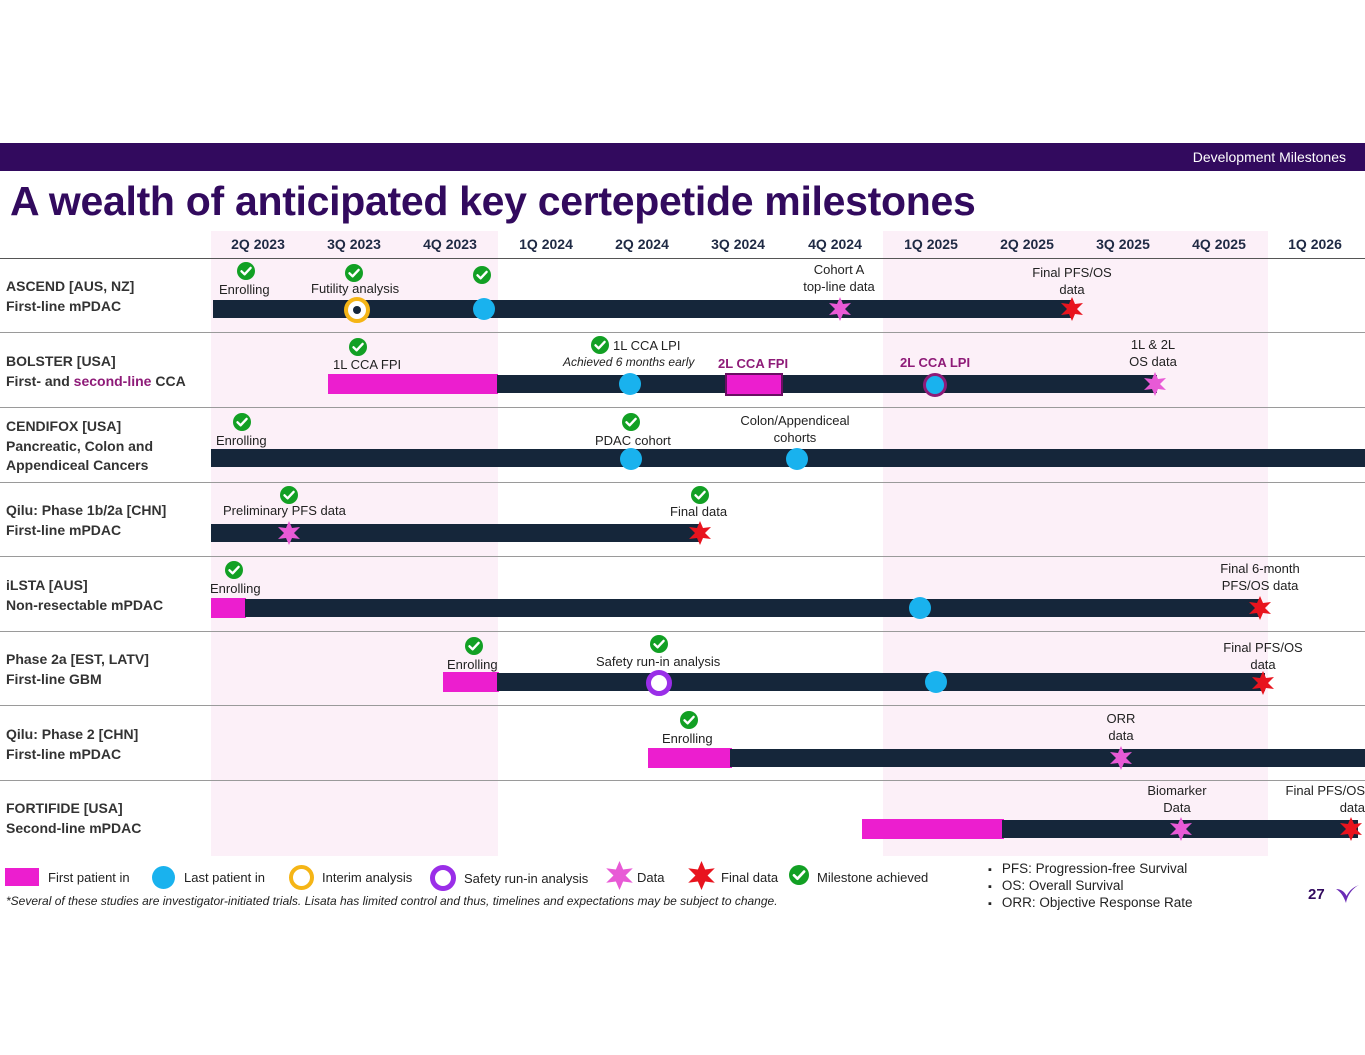  I want to click on legend-interim-analysis-label: Interim analysis, so click(367, 877).